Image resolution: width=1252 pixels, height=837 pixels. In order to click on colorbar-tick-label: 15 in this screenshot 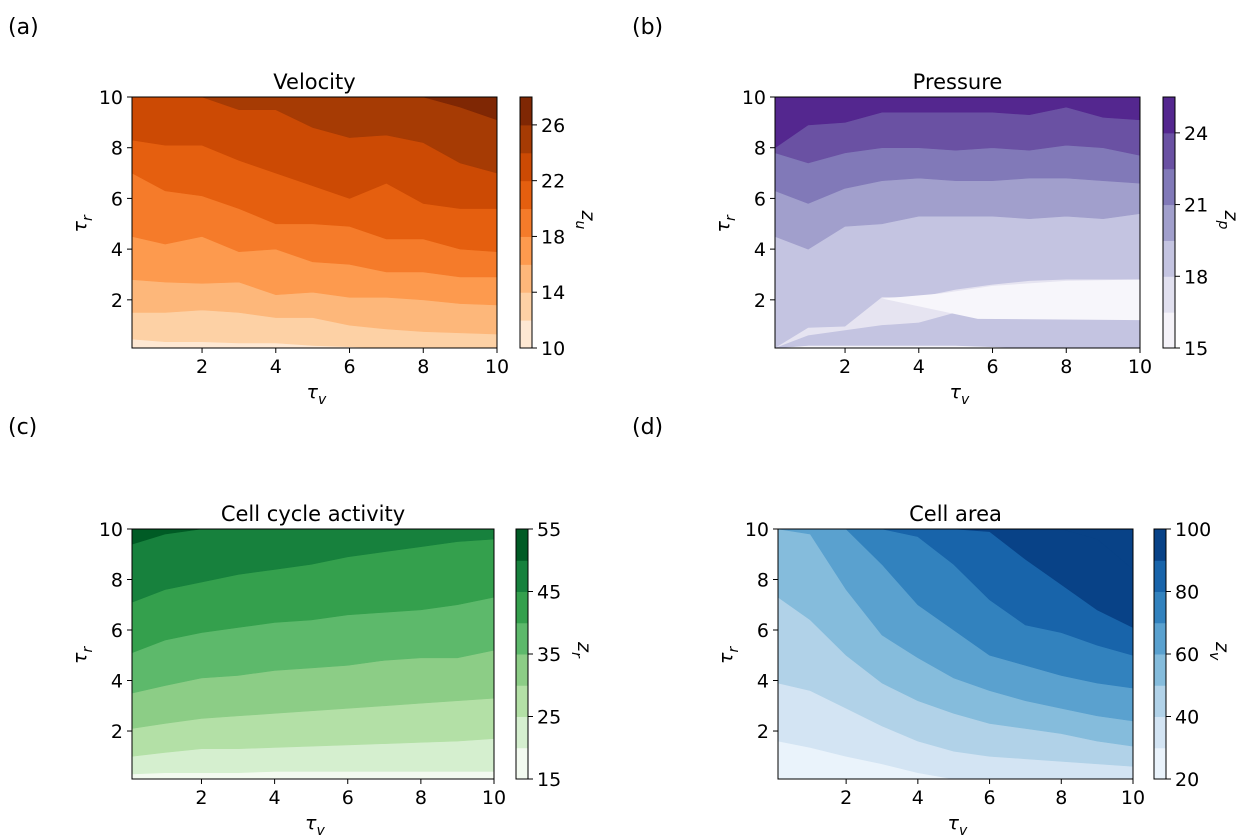, I will do `click(549, 780)`.